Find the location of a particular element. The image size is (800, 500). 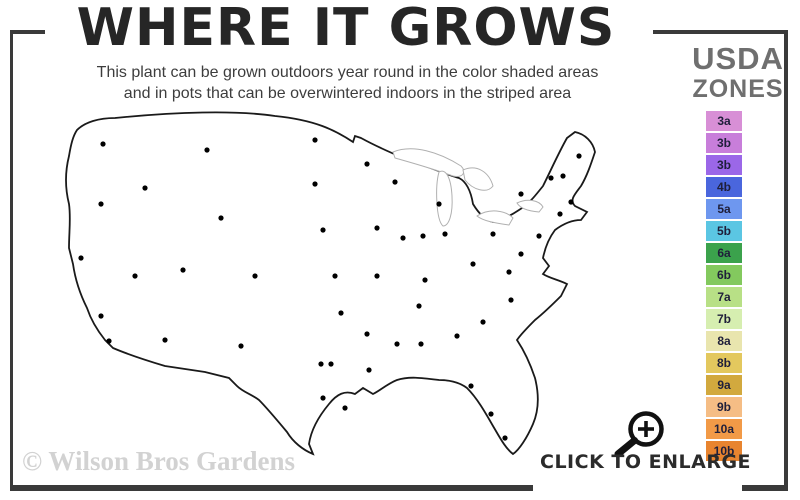

legend-zone-list: 3a 3b 3b 4b 5a 5b 6a 6b 7a 7b 8a 8b 9a 9b 10a 10b is located at coordinates (726, 287).